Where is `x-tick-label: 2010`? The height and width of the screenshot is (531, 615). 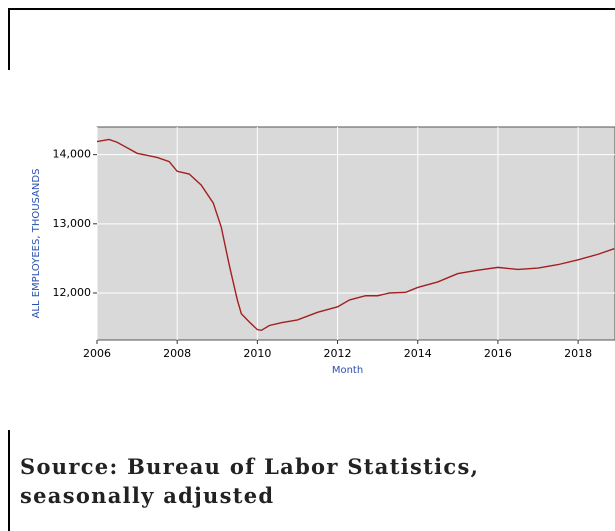 x-tick-label: 2010 is located at coordinates (257, 353).